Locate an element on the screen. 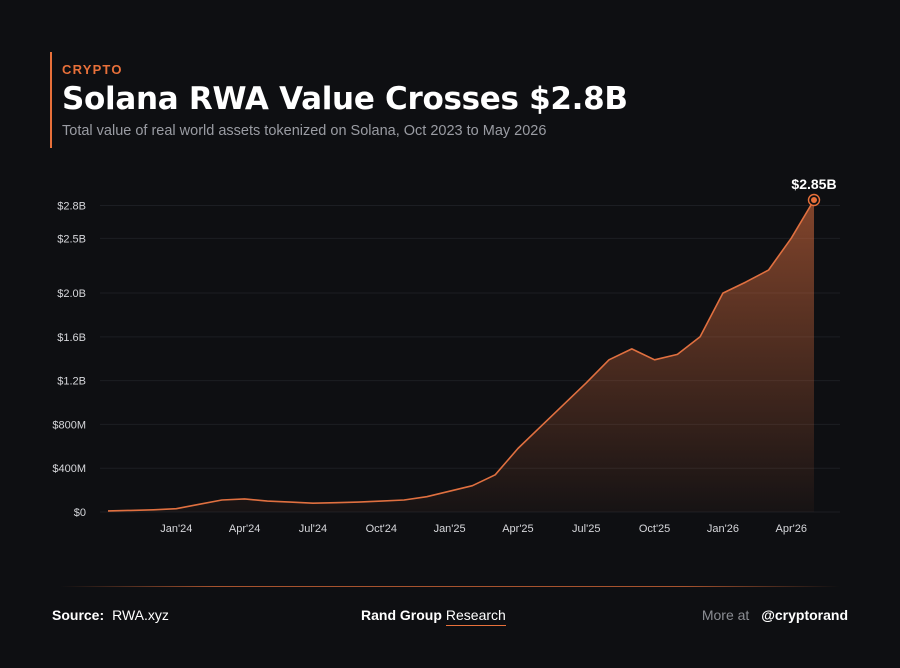  source-value: RWA.xyz is located at coordinates (140, 615).